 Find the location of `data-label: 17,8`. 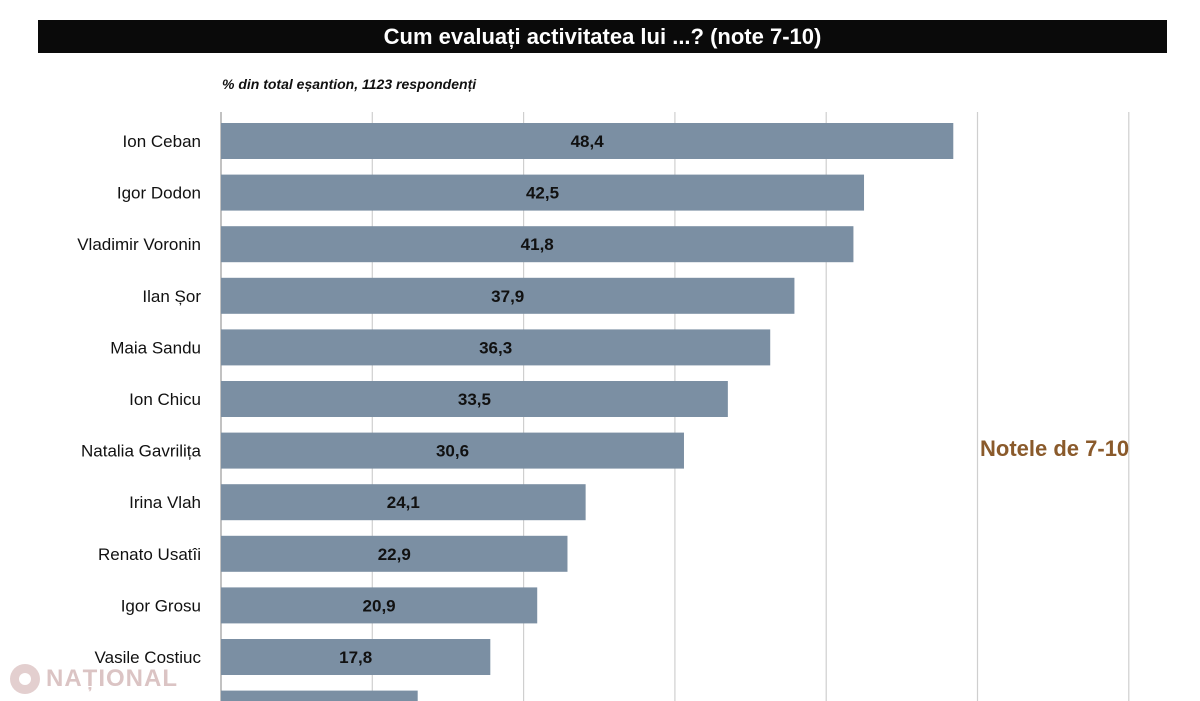

data-label: 17,8 is located at coordinates (355, 657).